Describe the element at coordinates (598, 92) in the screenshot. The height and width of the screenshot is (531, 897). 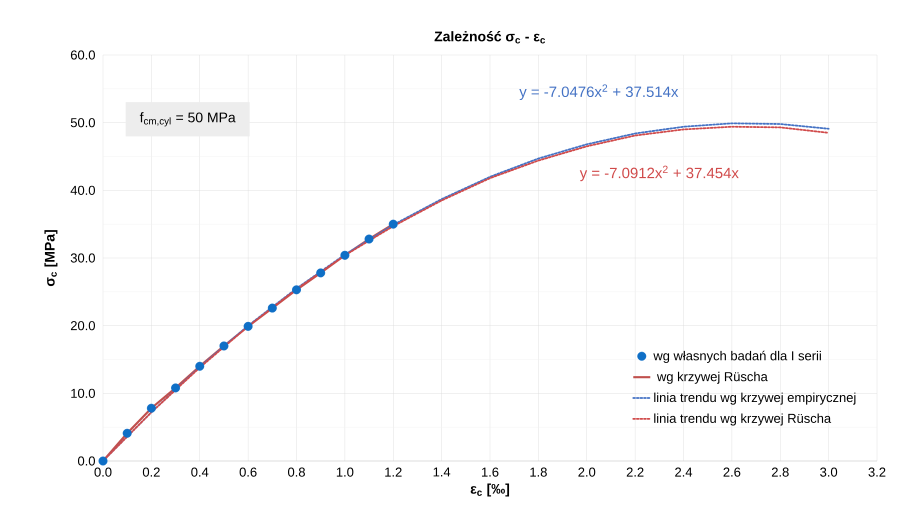
I see `annotation: y = -7.0476x$^{2}$ + 37.514x` at that location.